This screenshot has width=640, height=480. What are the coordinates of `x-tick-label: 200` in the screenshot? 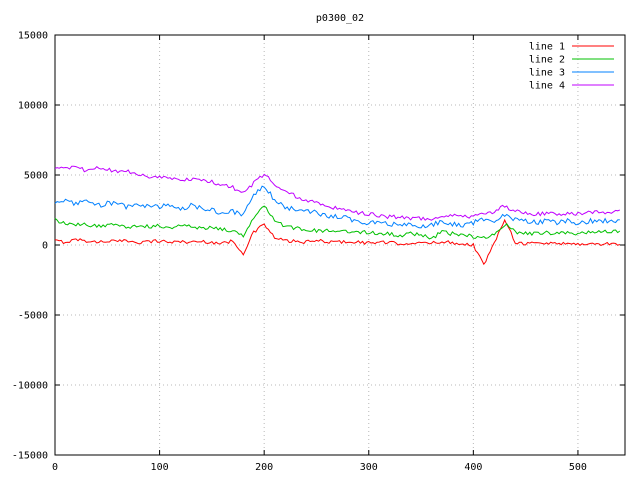 It's located at (264, 467).